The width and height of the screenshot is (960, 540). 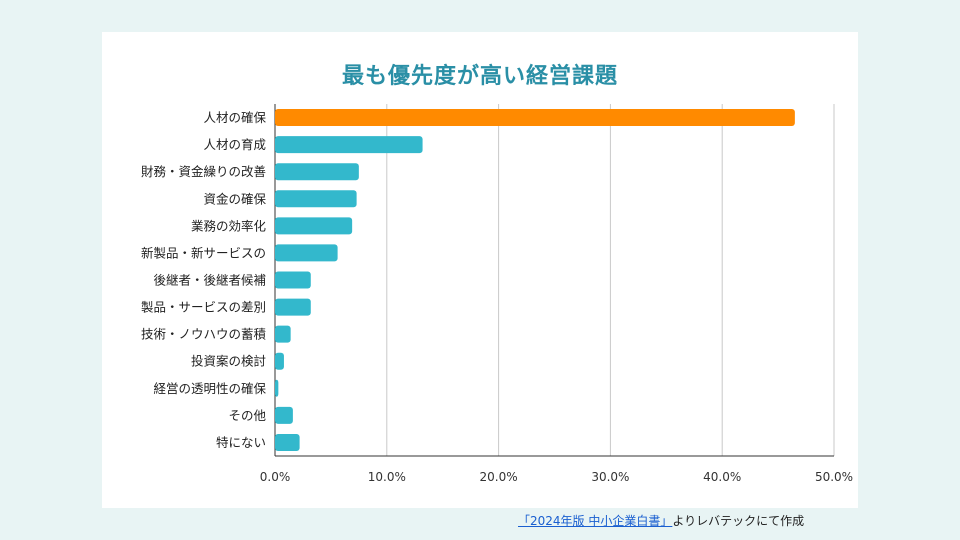 I want to click on category-label: 資金の確保, so click(x=234, y=198).